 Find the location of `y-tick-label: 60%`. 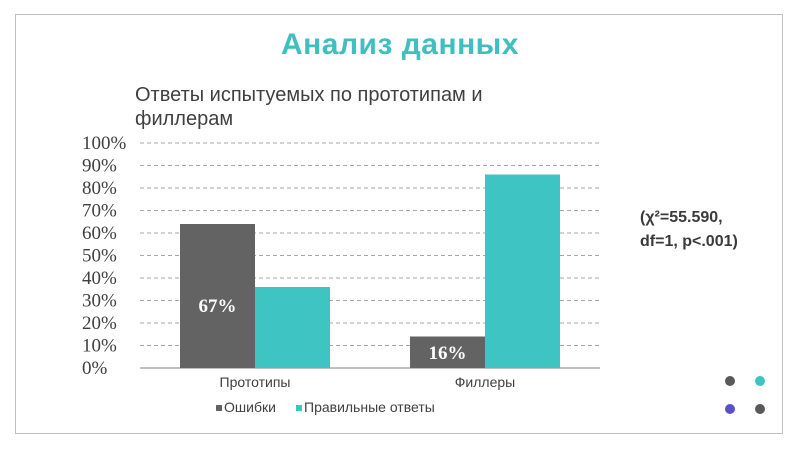

y-tick-label: 60% is located at coordinates (99, 233).